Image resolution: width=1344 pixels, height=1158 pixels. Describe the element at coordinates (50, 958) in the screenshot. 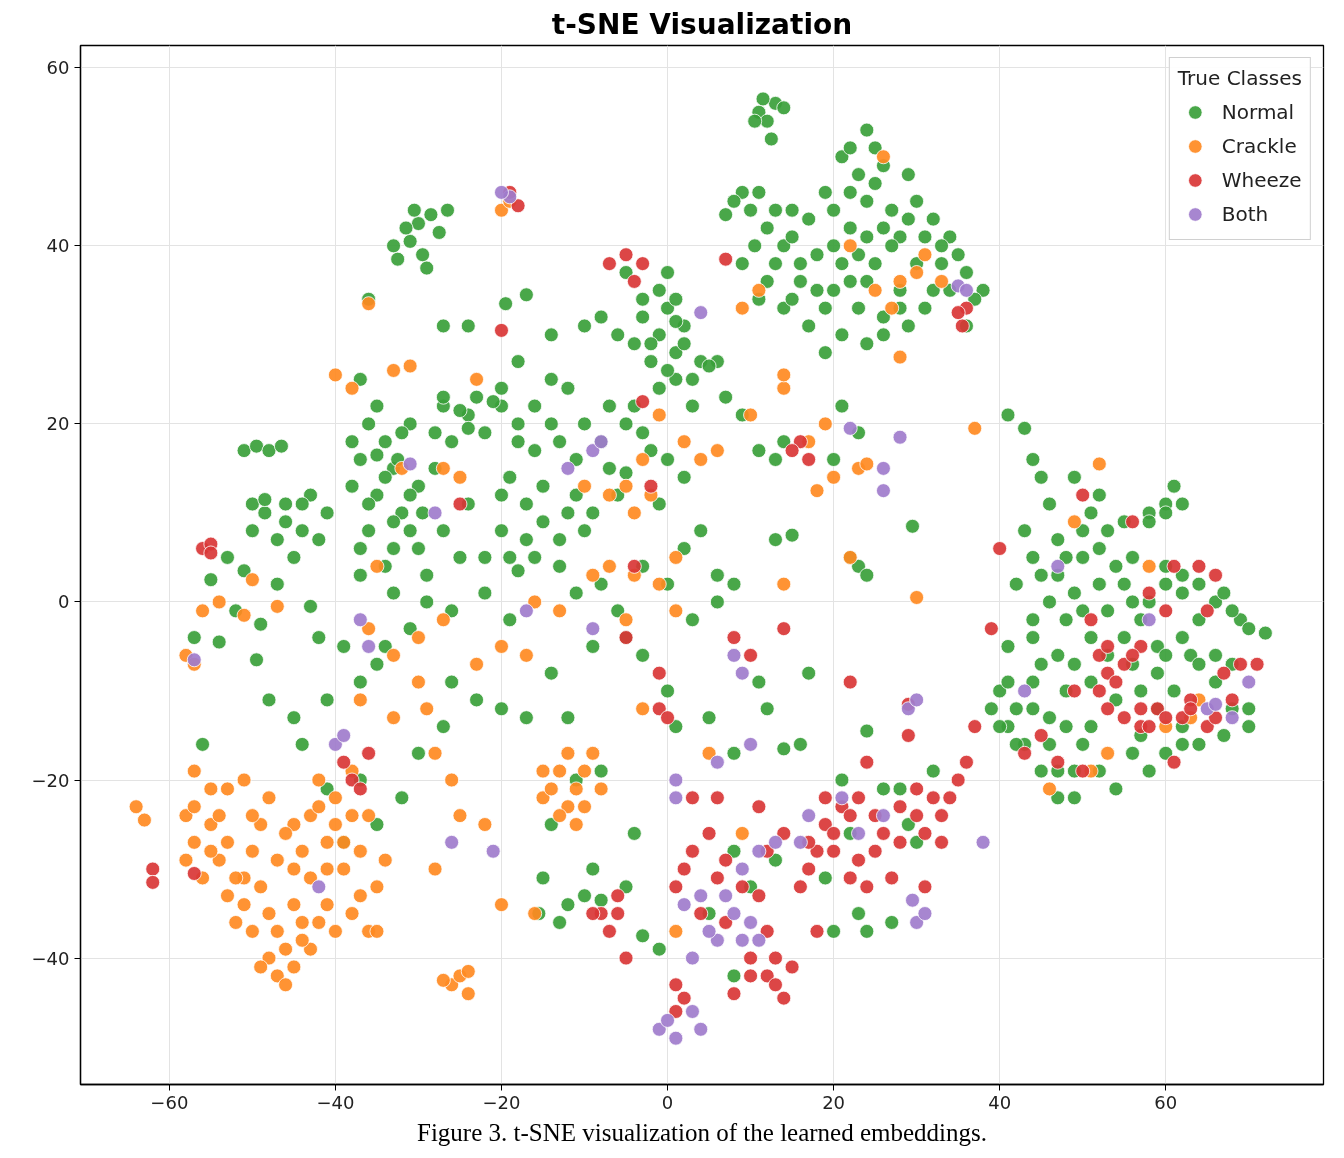

I see `y-tick-label: −40` at that location.